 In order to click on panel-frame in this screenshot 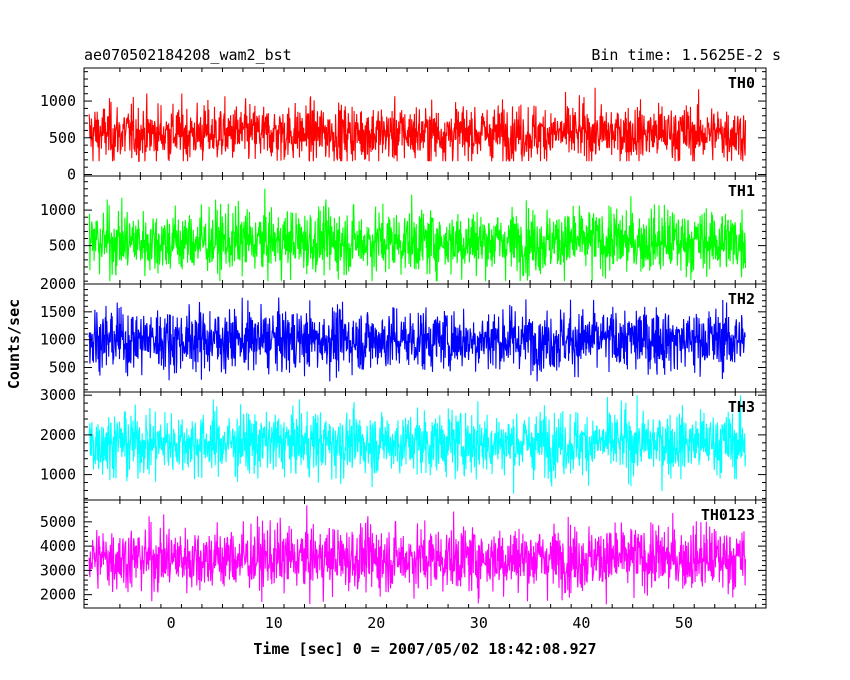, I will do `click(425, 554)`.